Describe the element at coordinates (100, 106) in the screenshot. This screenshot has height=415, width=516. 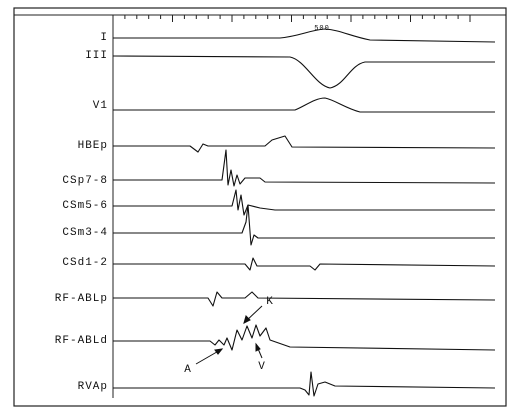
I see `channel-label: V1` at that location.